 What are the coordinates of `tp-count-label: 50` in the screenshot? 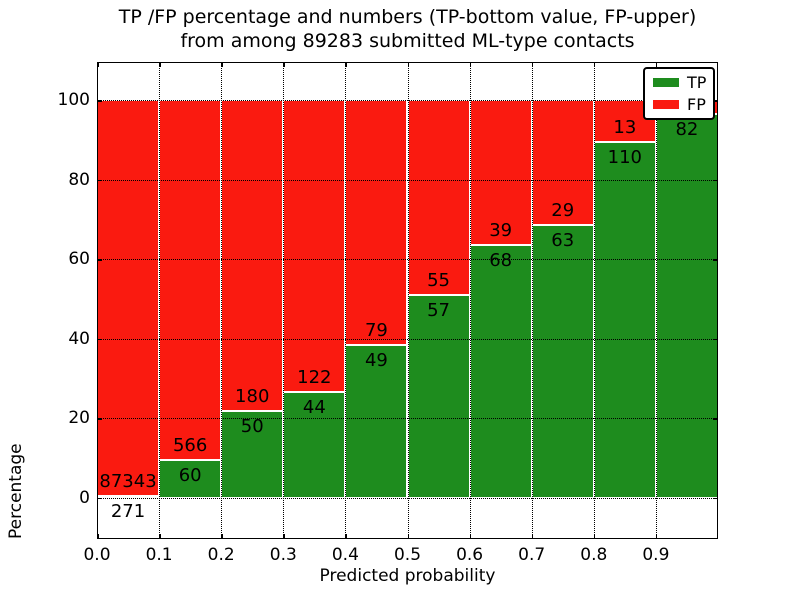 It's located at (252, 427).